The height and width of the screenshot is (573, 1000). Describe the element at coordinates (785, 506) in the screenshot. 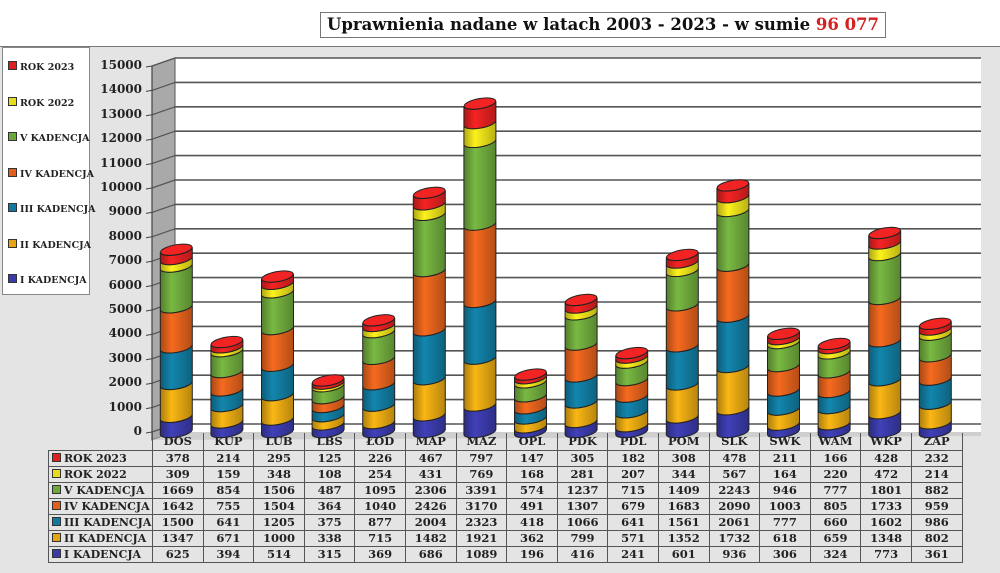

I see `table-cell: 1003` at that location.